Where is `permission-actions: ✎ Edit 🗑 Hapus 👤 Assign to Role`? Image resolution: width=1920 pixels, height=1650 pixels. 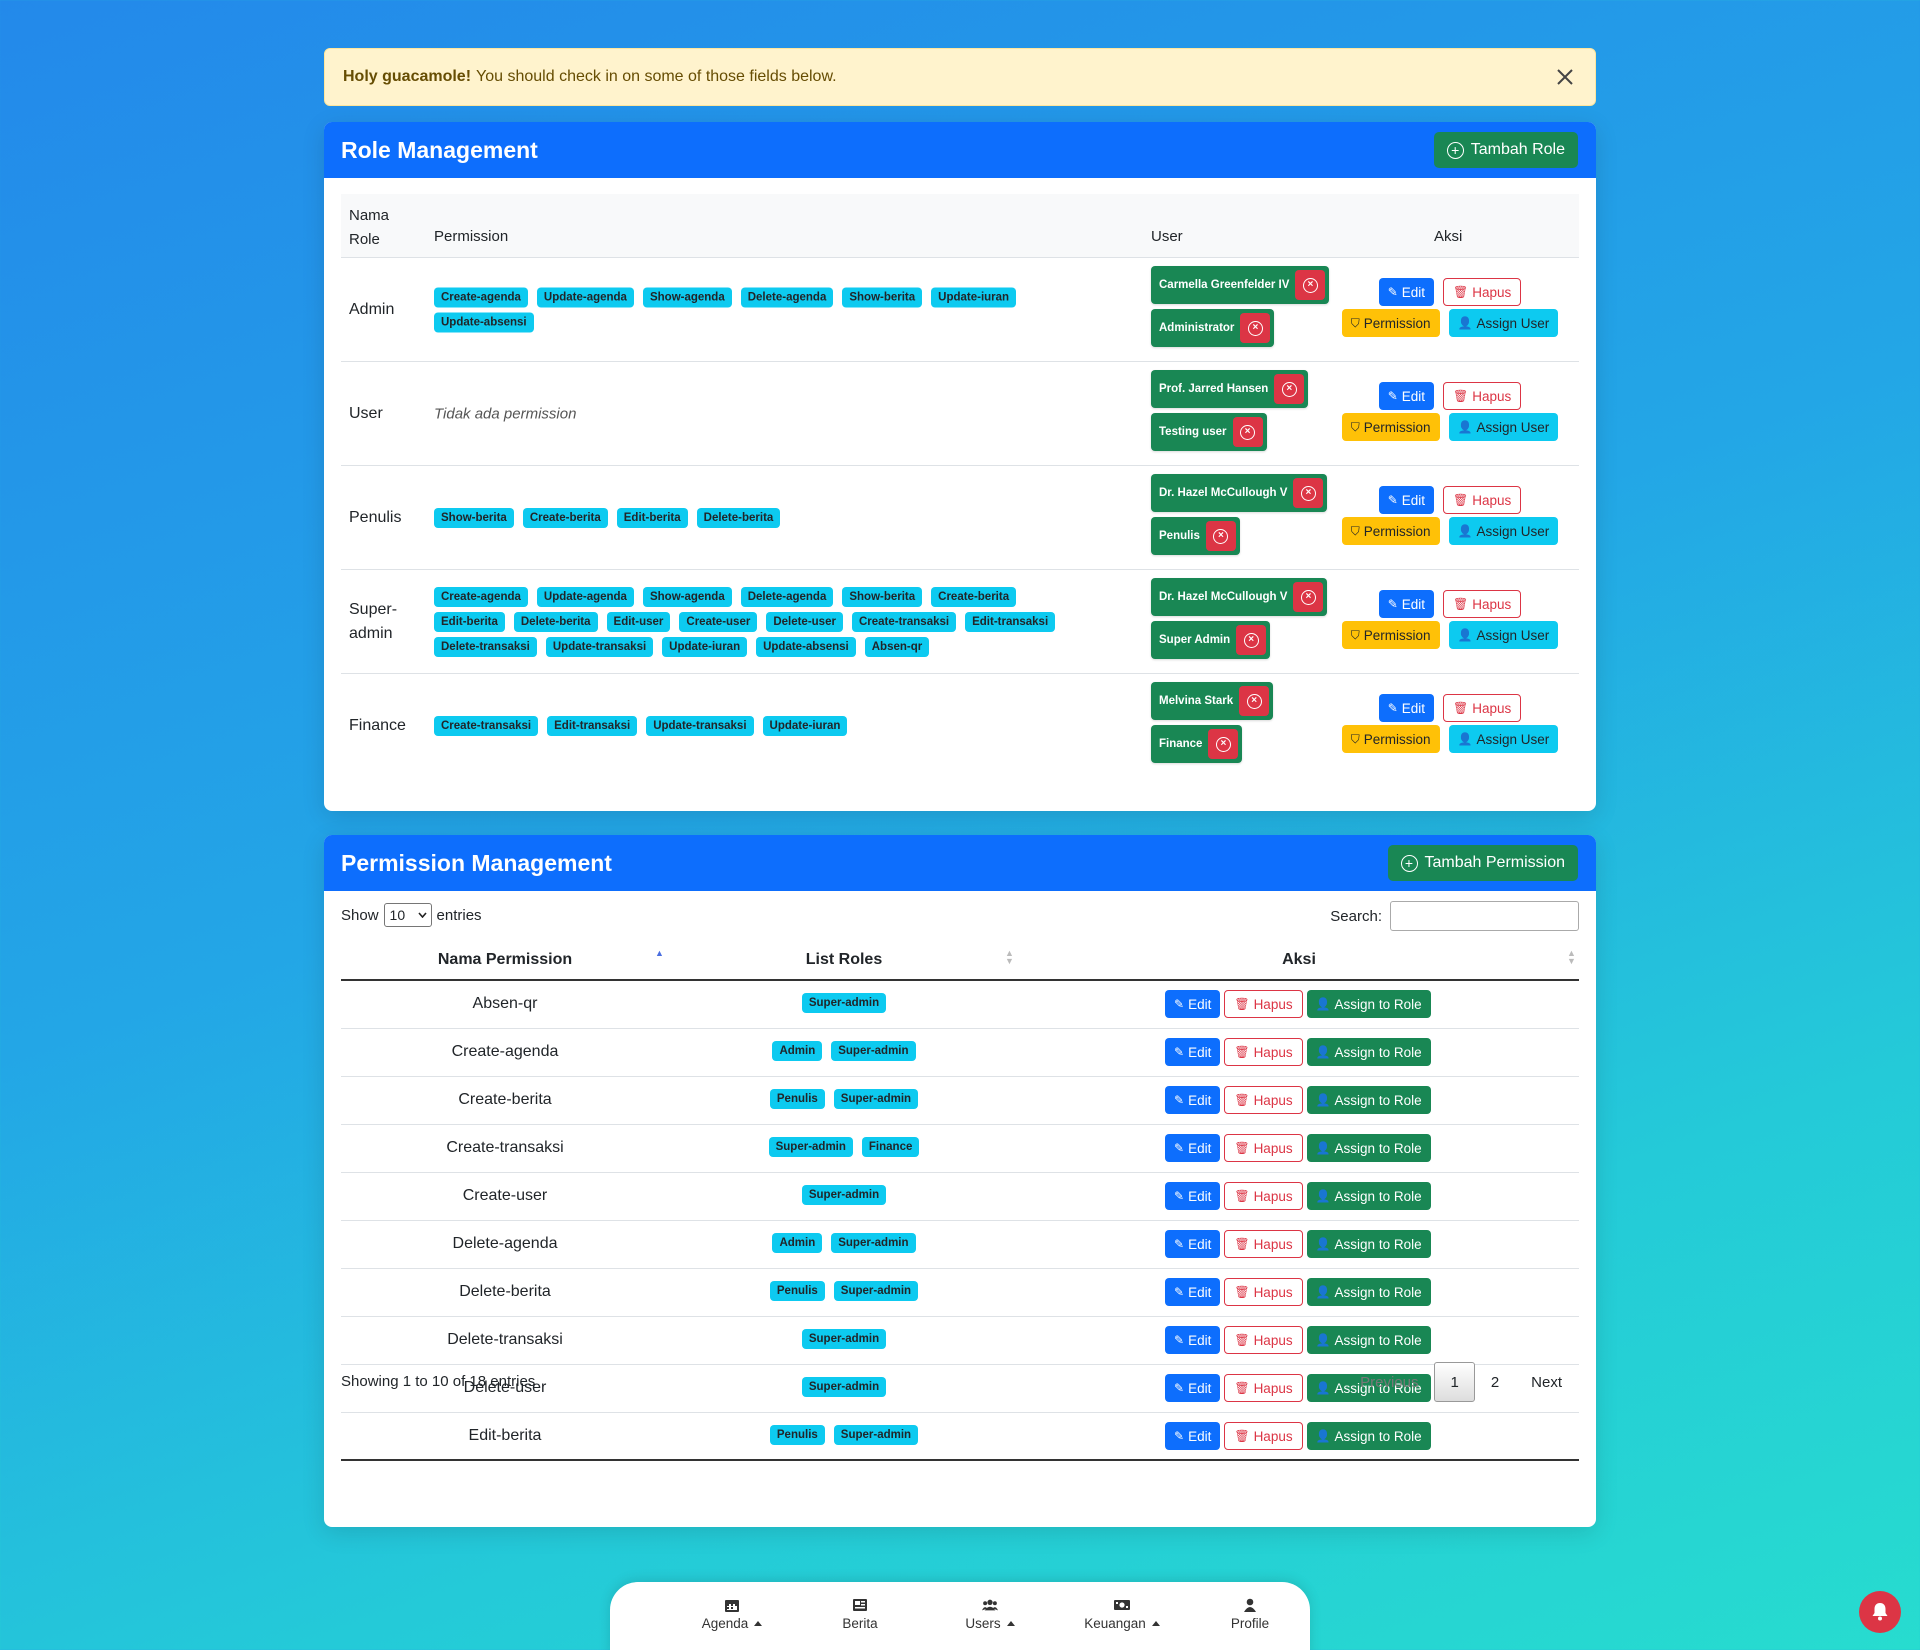 permission-actions: ✎ Edit 🗑 Hapus 👤 Assign to Role is located at coordinates (1298, 1196).